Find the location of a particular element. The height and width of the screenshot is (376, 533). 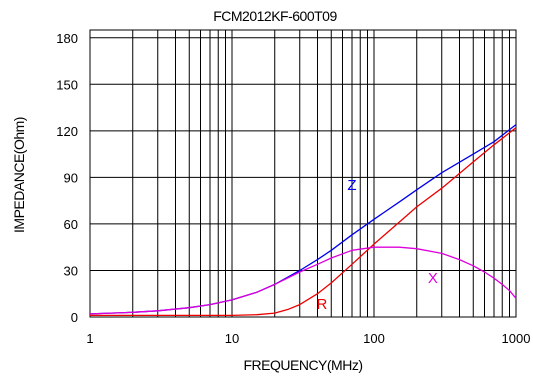

chart-title: FCM2012KF-600T09 is located at coordinates (275, 16).